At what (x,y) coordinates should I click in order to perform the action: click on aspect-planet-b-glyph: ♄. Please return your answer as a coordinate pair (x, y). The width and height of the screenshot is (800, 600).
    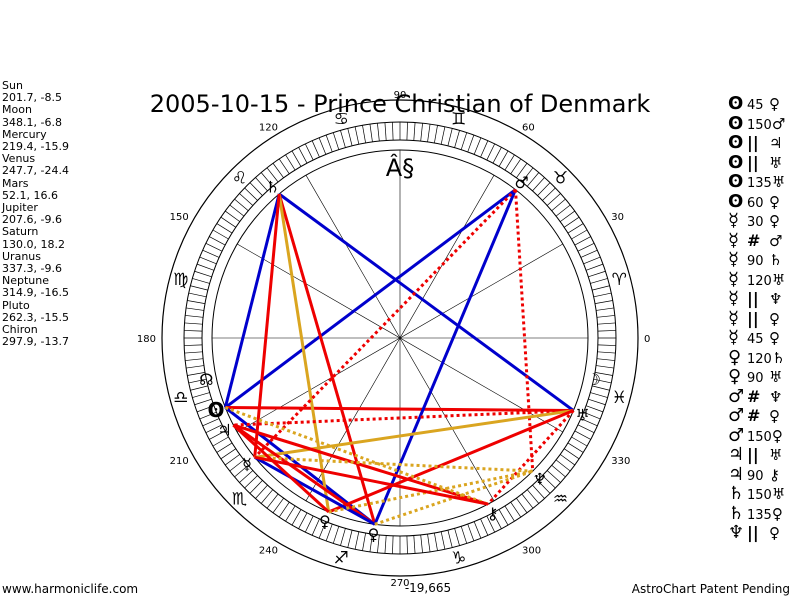
    Looking at the image, I should click on (778, 357).